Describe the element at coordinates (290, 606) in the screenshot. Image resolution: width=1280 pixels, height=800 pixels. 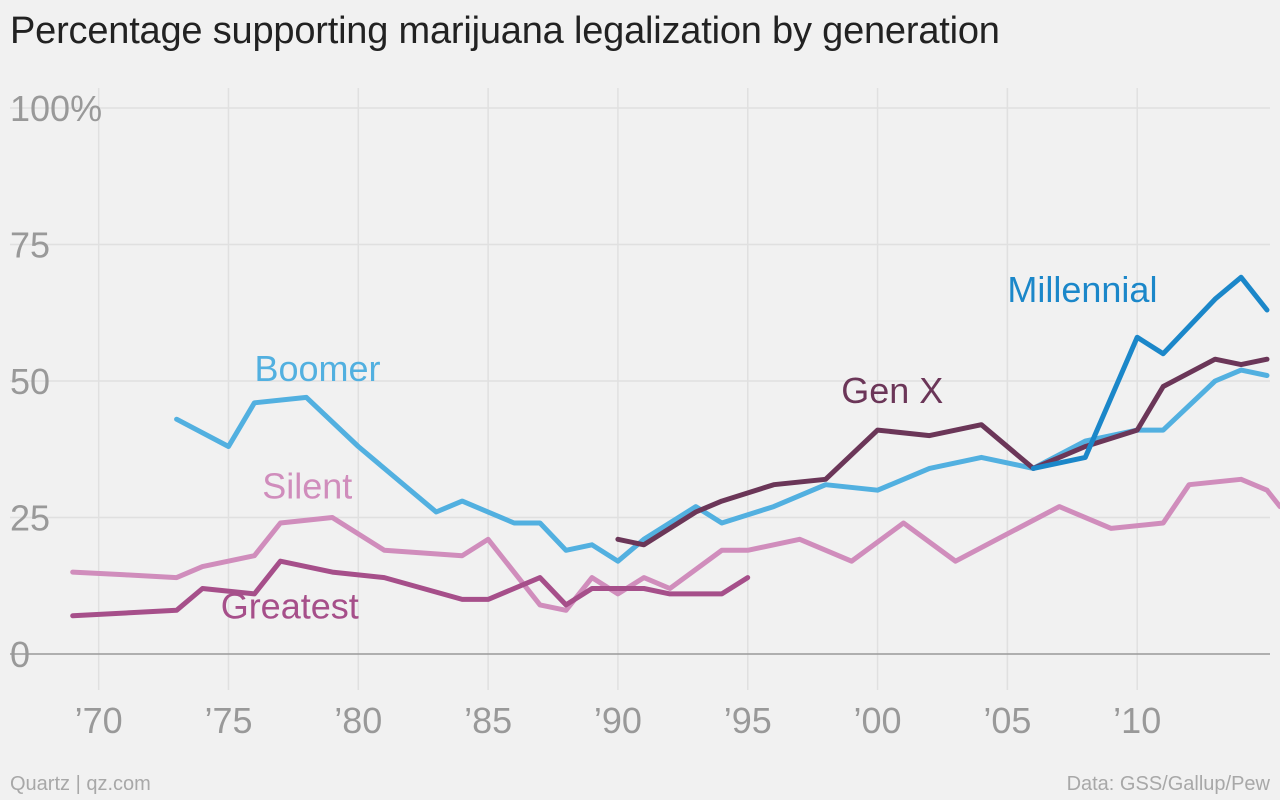
I see `series-label-greatest: Greatest` at that location.